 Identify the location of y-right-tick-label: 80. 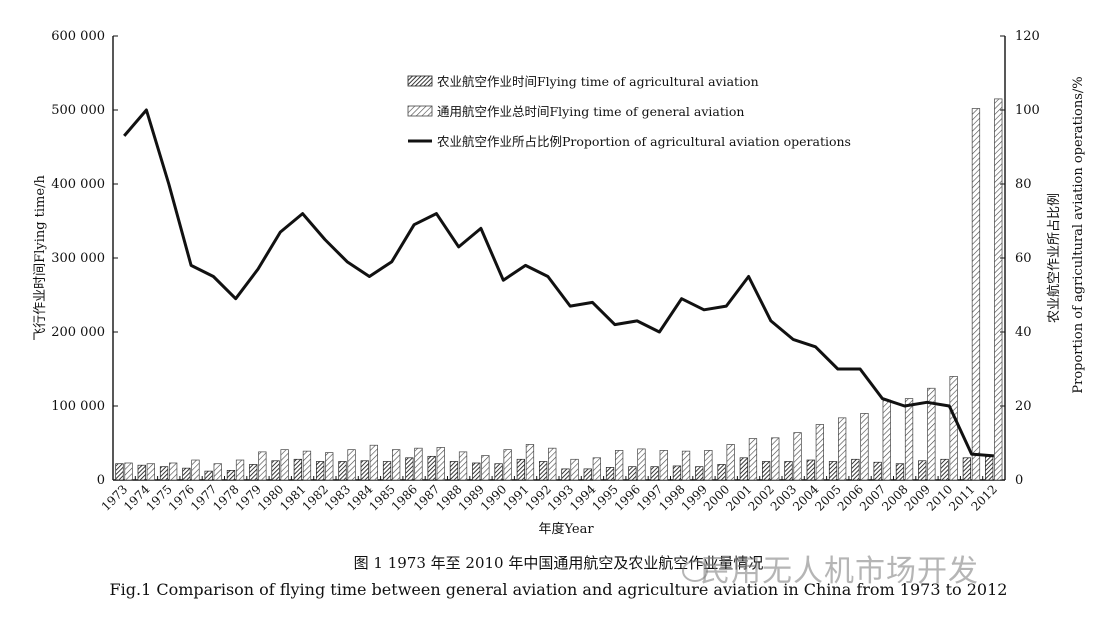
(1023, 184).